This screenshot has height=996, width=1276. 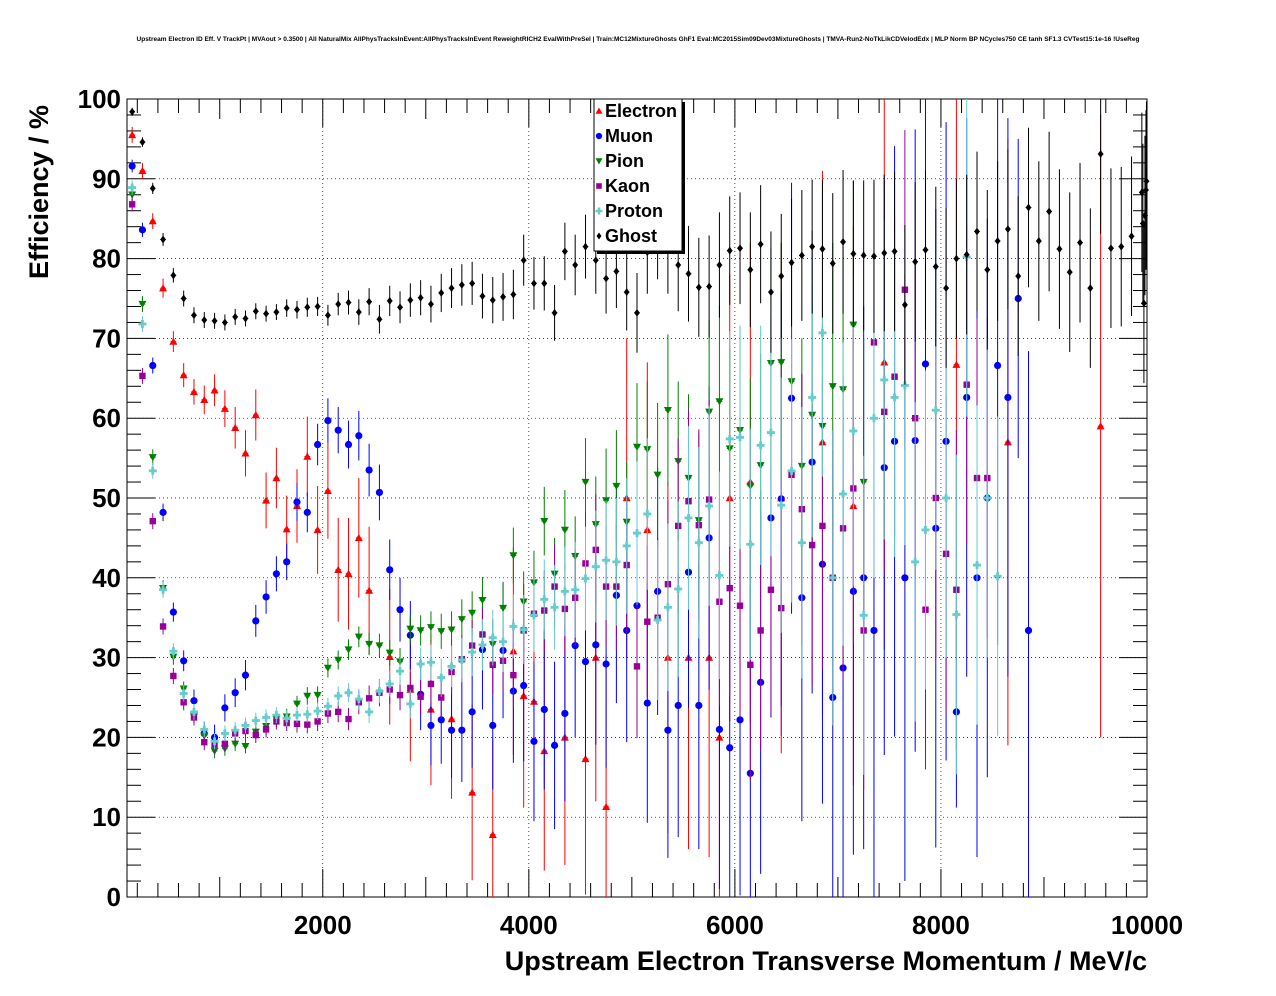 I want to click on legend: Electron Muon Pion Kaon Proton Ghost, so click(x=639, y=176).